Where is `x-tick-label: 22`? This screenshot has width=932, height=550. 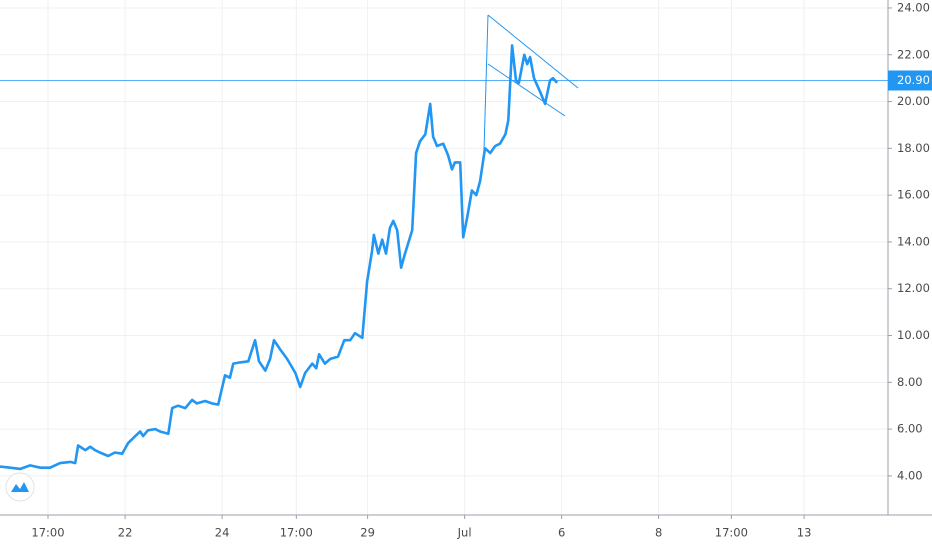 x-tick-label: 22 is located at coordinates (125, 533).